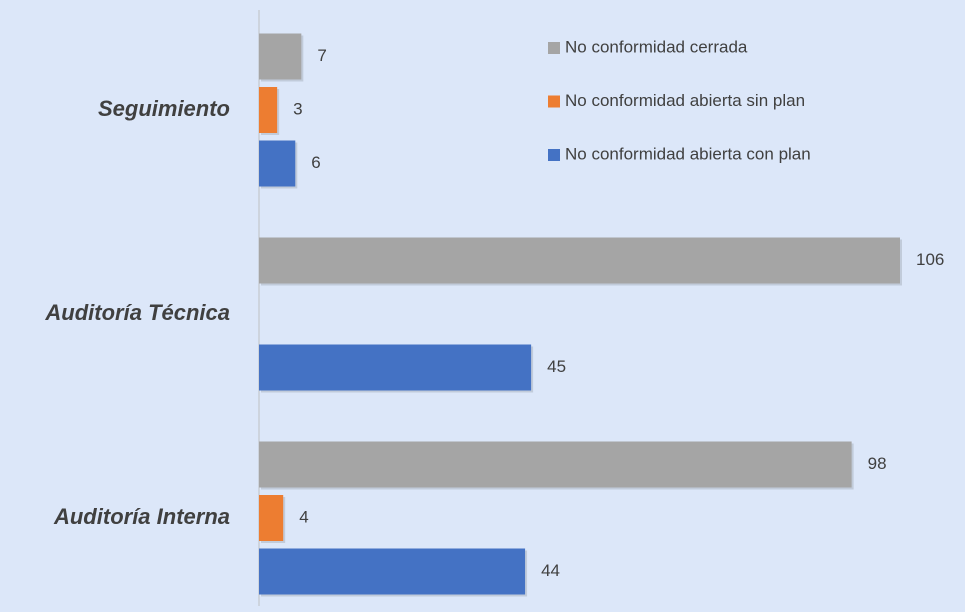  I want to click on data-label: 6, so click(315, 162).